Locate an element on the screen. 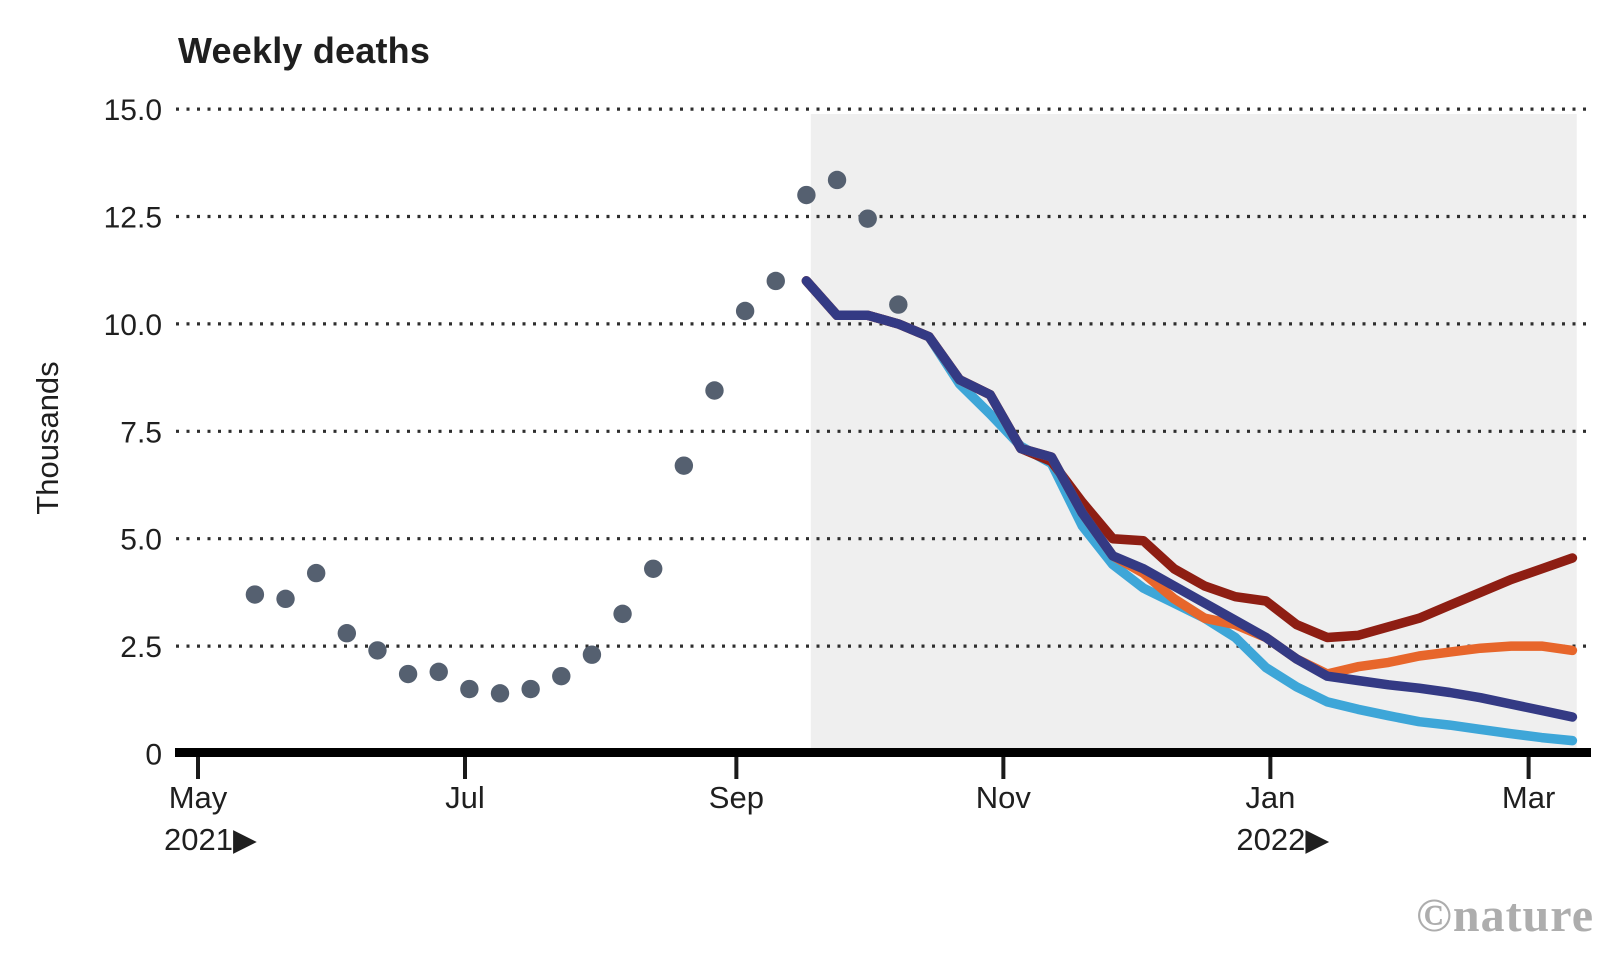  nature-watermark: ©nature is located at coordinates (1505, 915).